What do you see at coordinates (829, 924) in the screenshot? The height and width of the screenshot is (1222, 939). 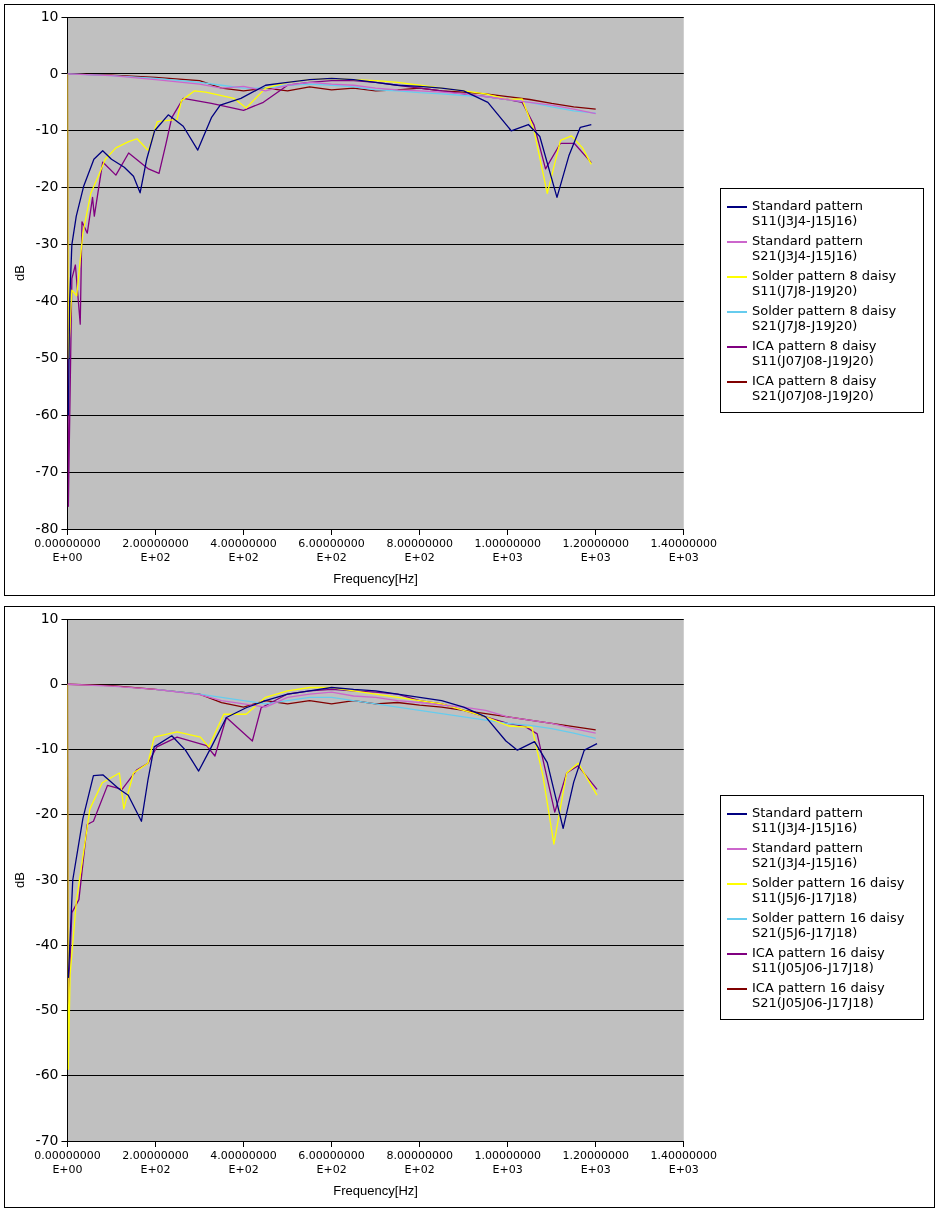 I see `legend-label: Solder pattern 16 daisy S21(J5J6-J17J18)` at bounding box center [829, 924].